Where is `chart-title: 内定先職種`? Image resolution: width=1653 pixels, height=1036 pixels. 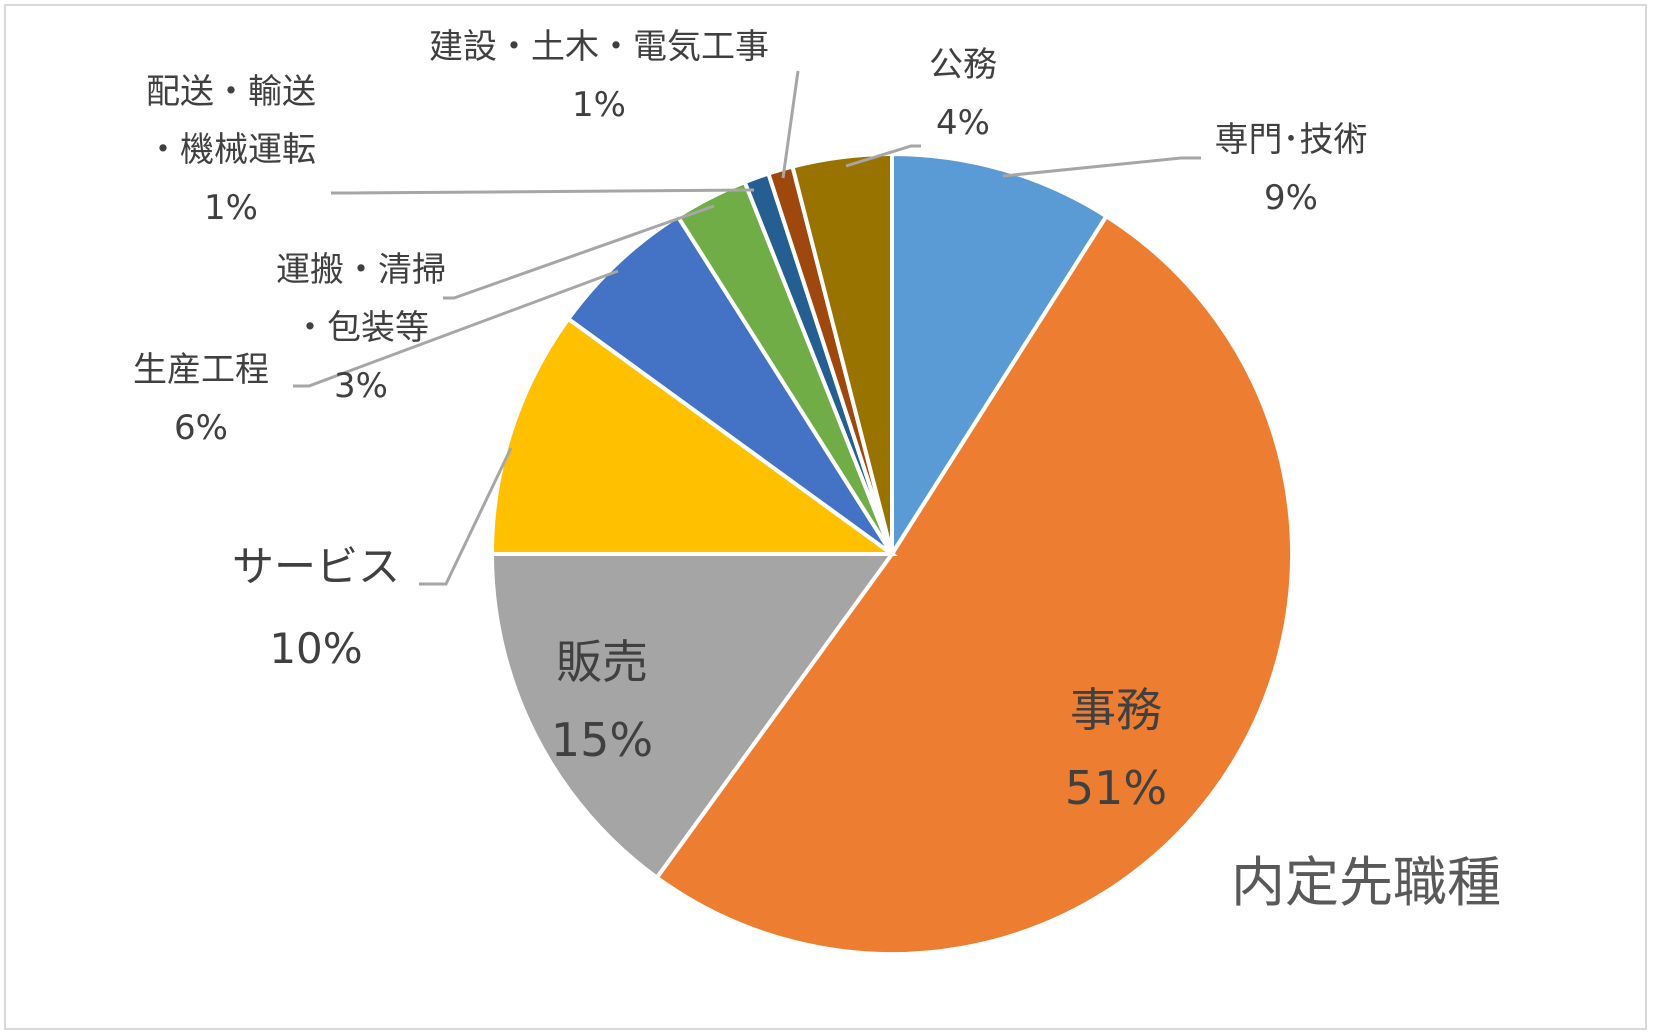 chart-title: 内定先職種 is located at coordinates (1366, 882).